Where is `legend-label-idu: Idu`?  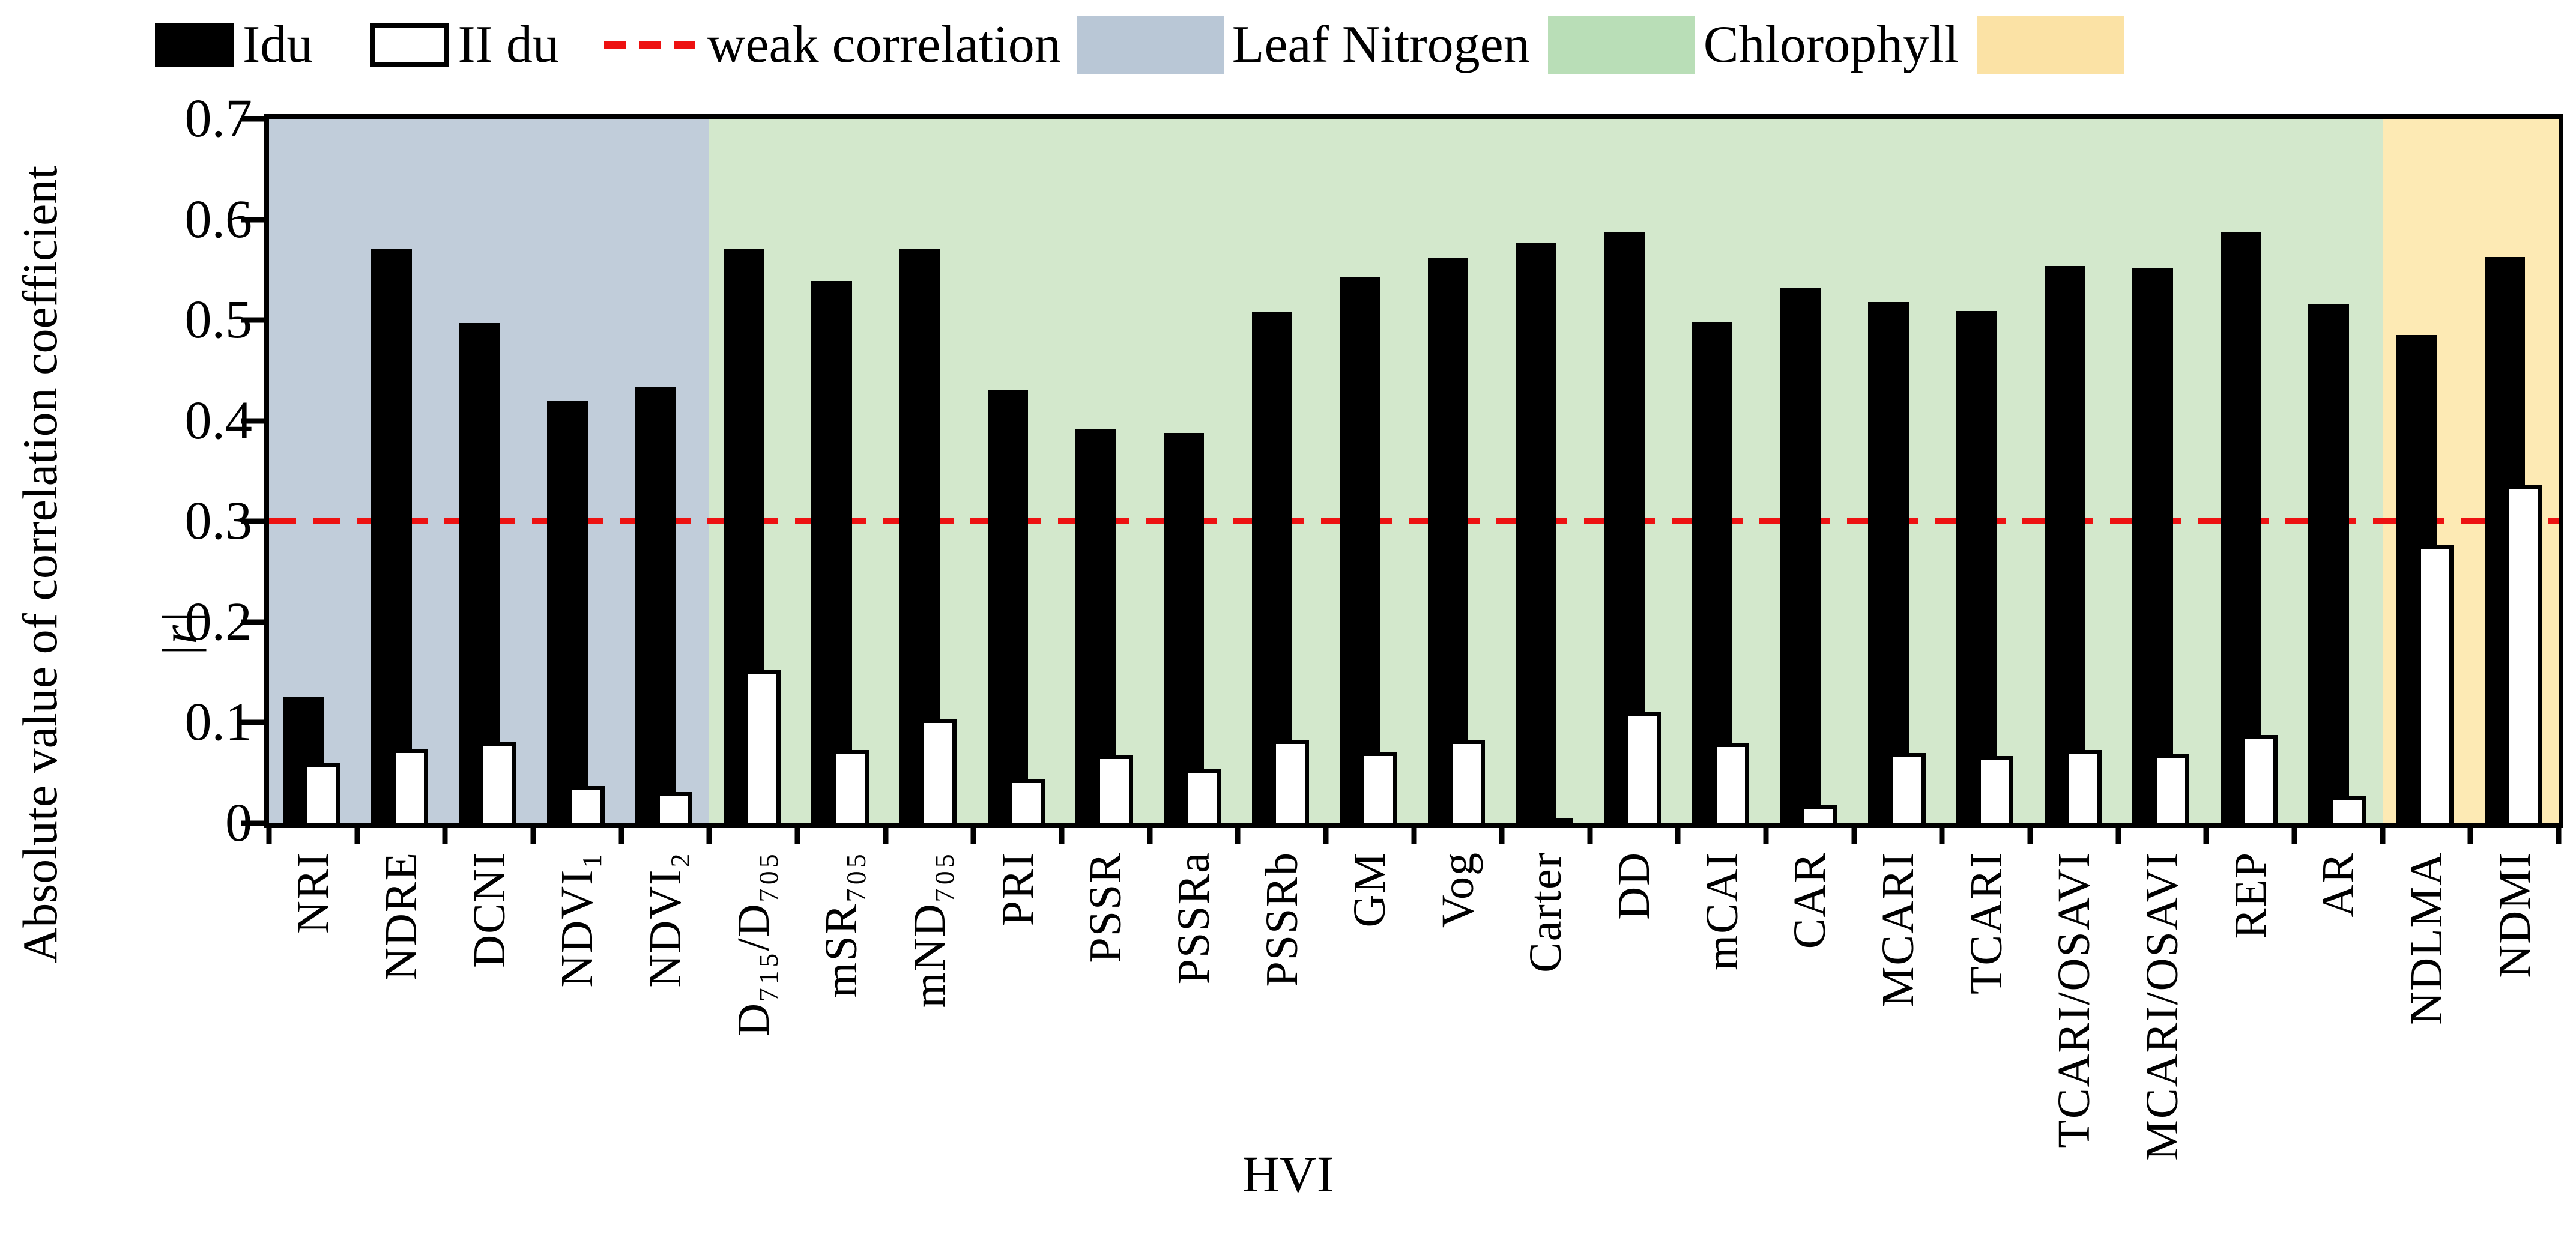 legend-label-idu: Idu is located at coordinates (278, 45).